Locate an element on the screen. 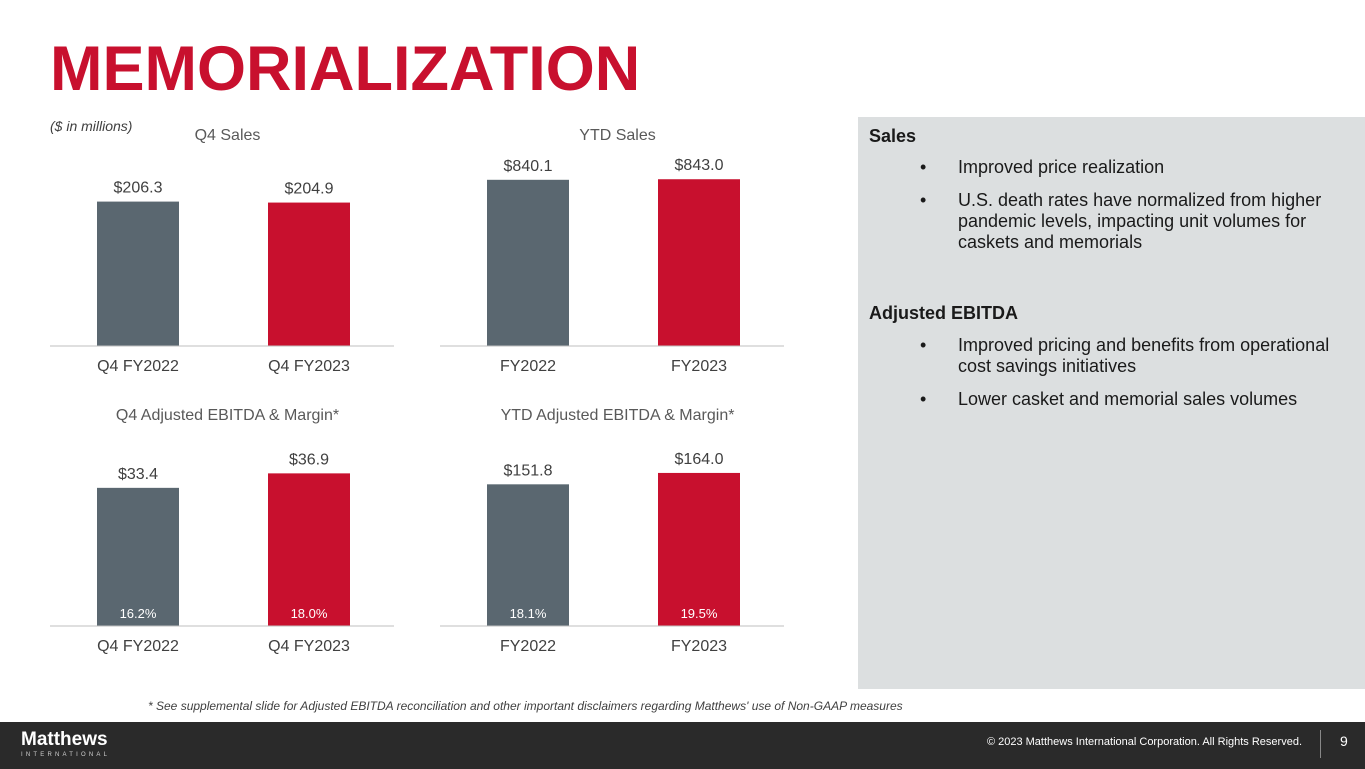  matthews-logo: Matthews INTERNATIONAL is located at coordinates (65, 744).